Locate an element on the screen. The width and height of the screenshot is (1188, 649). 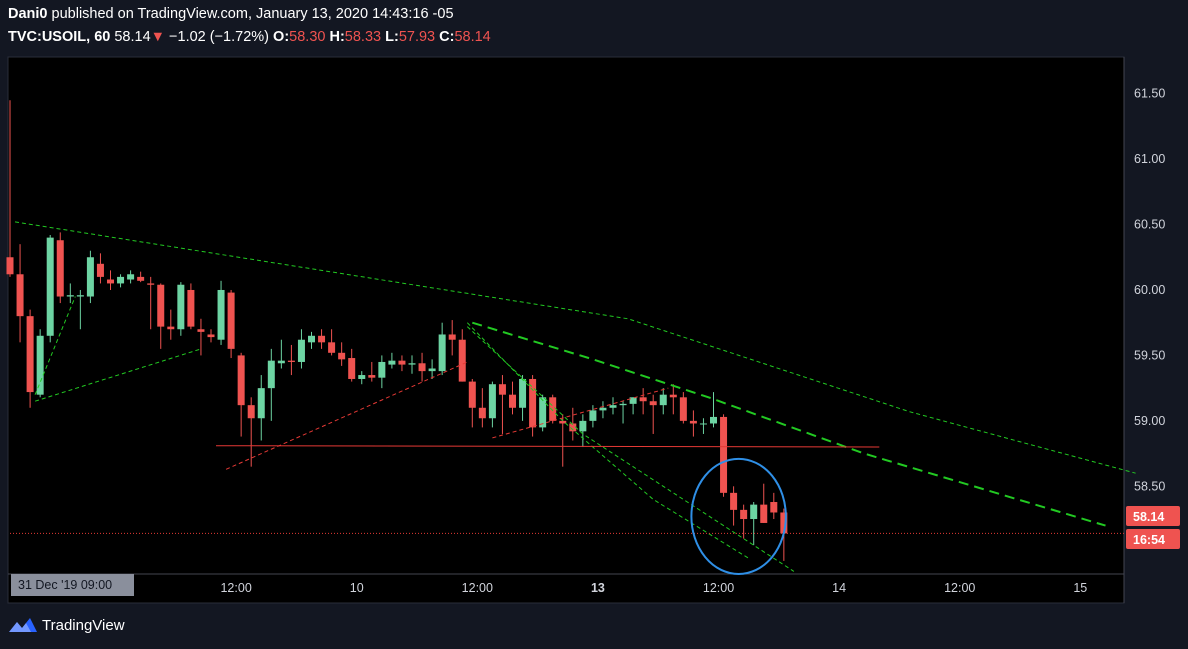
bar-countdown: 16:54 is located at coordinates (1149, 540).